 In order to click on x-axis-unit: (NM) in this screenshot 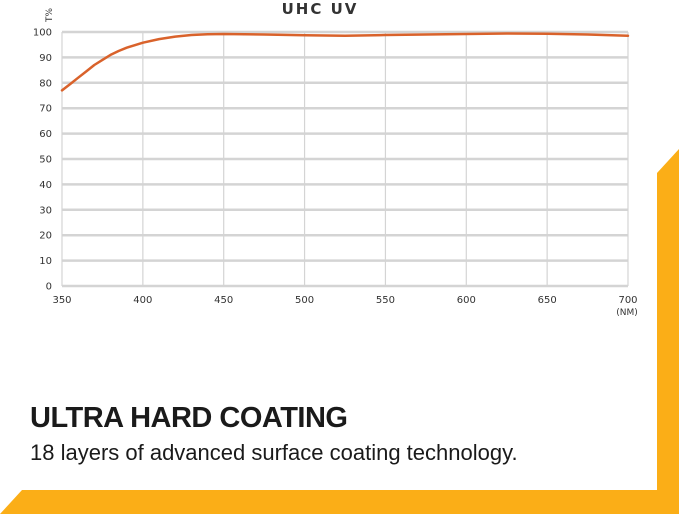, I will do `click(627, 313)`.